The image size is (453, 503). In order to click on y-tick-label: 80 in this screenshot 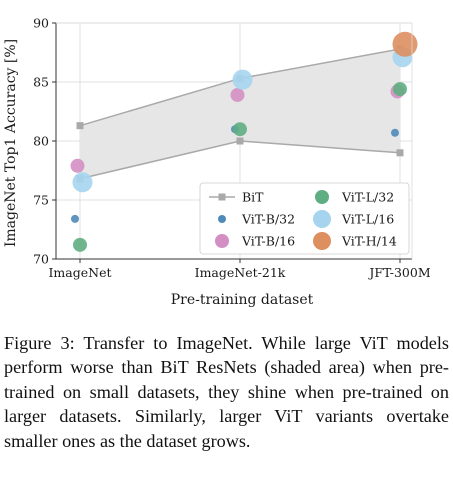, I will do `click(41, 141)`.